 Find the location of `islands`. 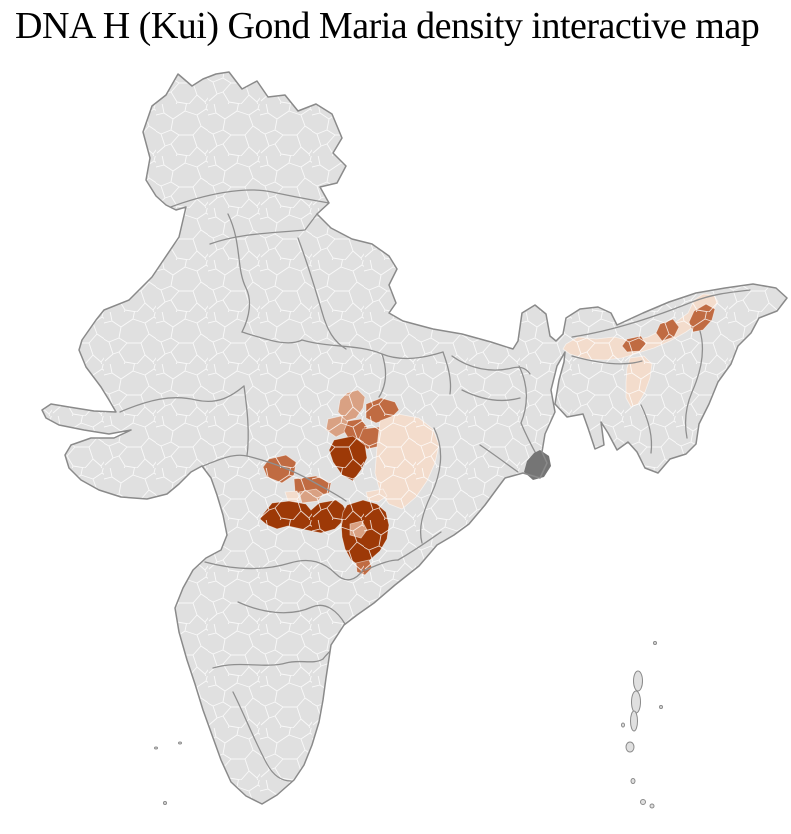

islands is located at coordinates (408, 725).